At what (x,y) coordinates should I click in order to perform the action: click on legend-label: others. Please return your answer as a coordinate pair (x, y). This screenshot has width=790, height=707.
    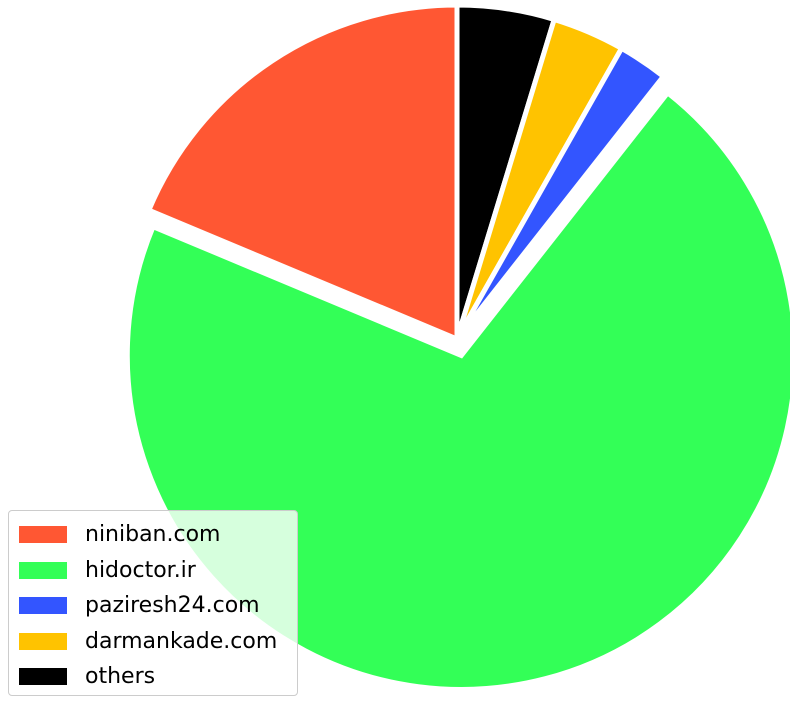
    Looking at the image, I should click on (120, 677).